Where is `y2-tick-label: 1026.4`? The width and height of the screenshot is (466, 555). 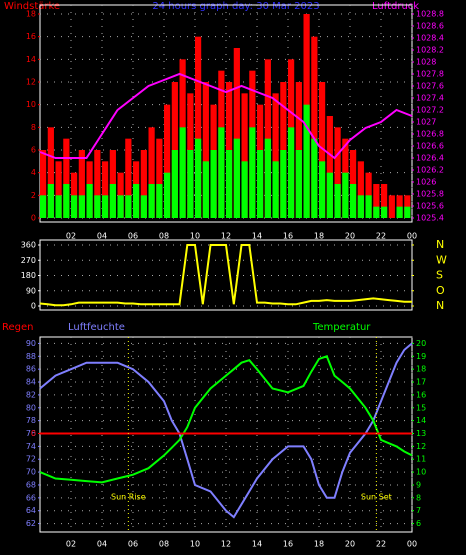
y2-tick-label: 1026.4 is located at coordinates (430, 158).